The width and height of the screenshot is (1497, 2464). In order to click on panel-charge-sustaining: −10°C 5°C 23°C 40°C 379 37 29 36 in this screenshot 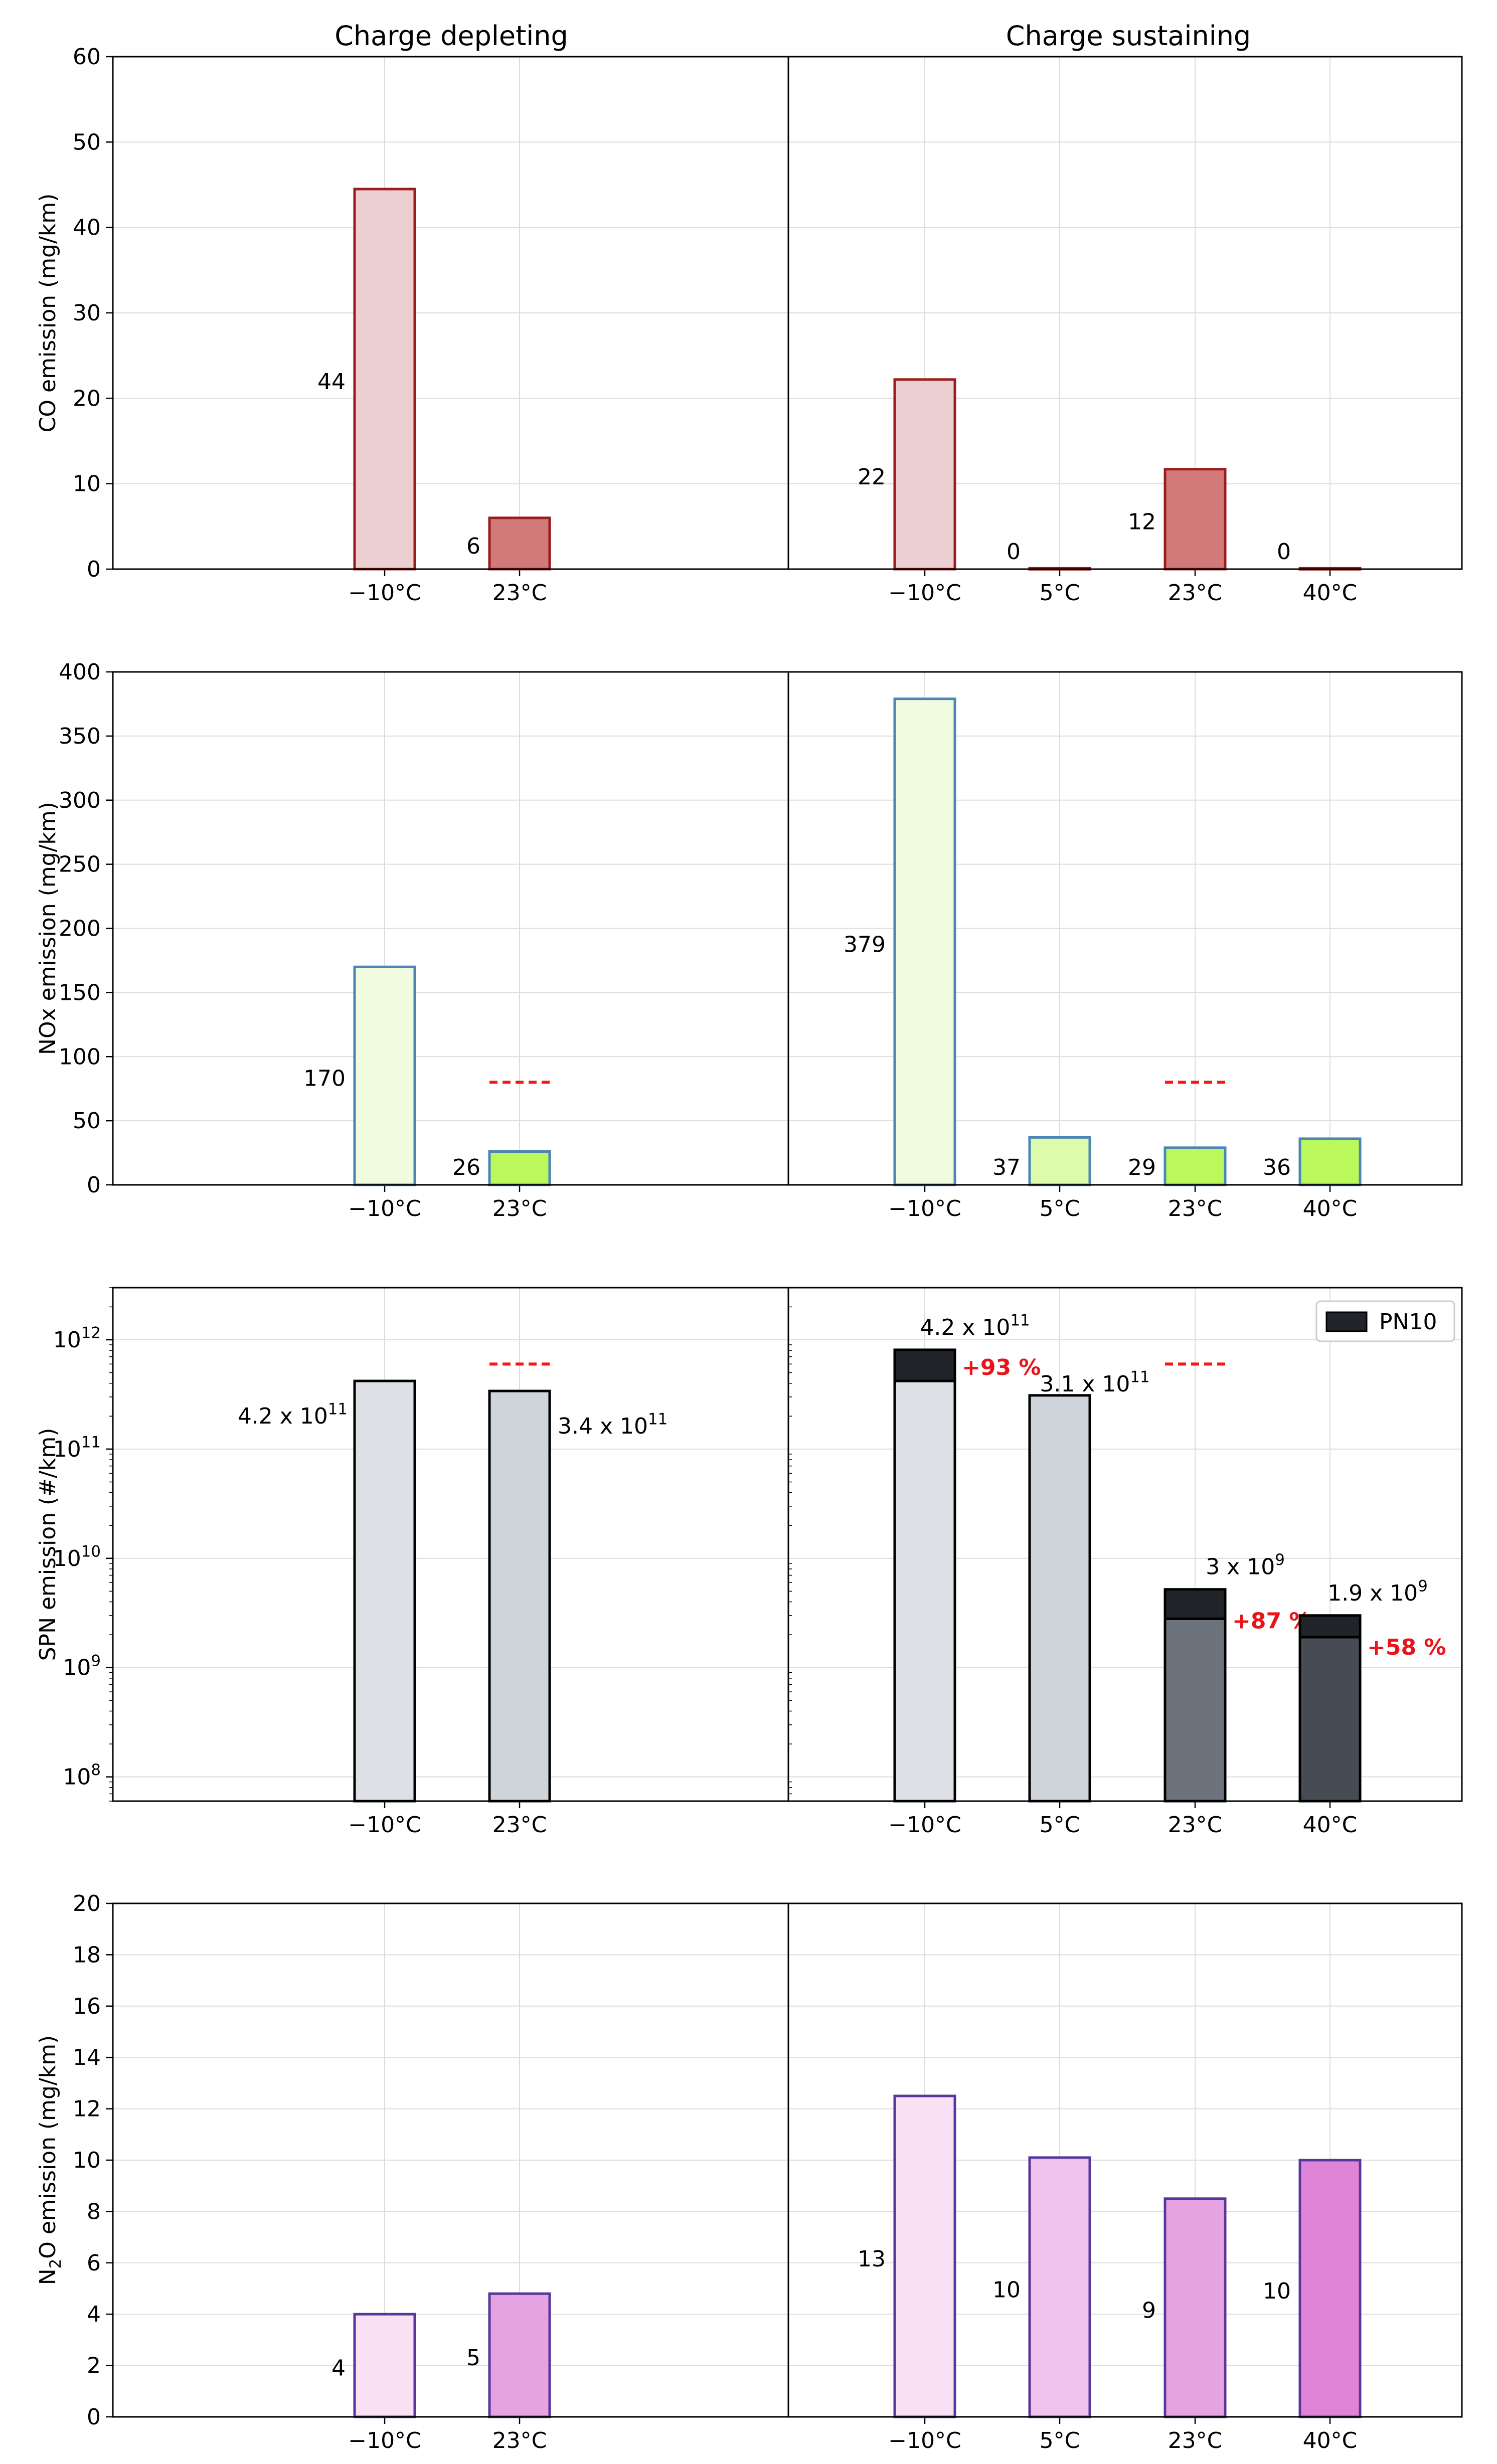, I will do `click(1103, 947)`.